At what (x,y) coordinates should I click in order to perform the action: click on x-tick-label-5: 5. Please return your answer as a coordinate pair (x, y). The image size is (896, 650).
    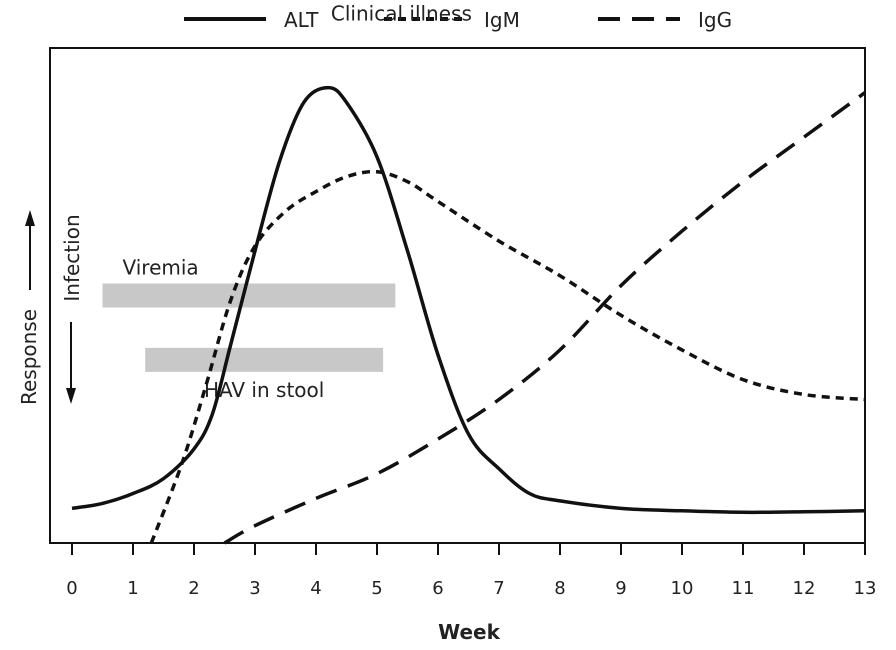
    Looking at the image, I should click on (376, 588).